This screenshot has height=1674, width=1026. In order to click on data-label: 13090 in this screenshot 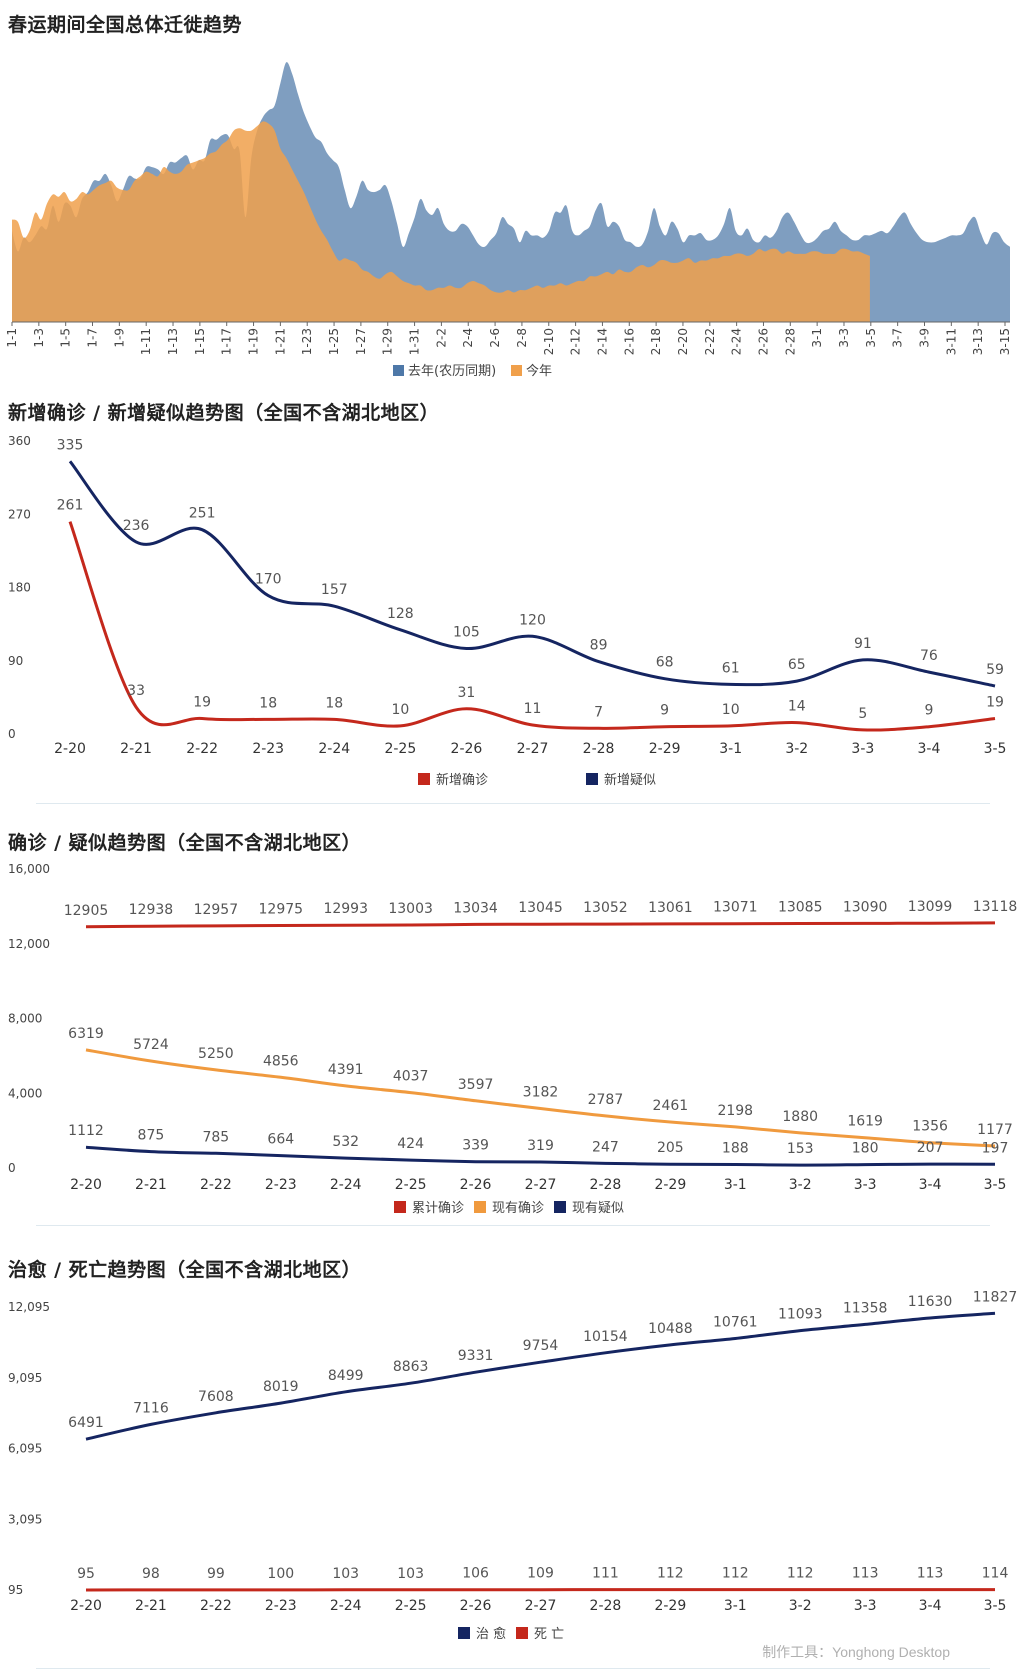, I will do `click(865, 907)`.